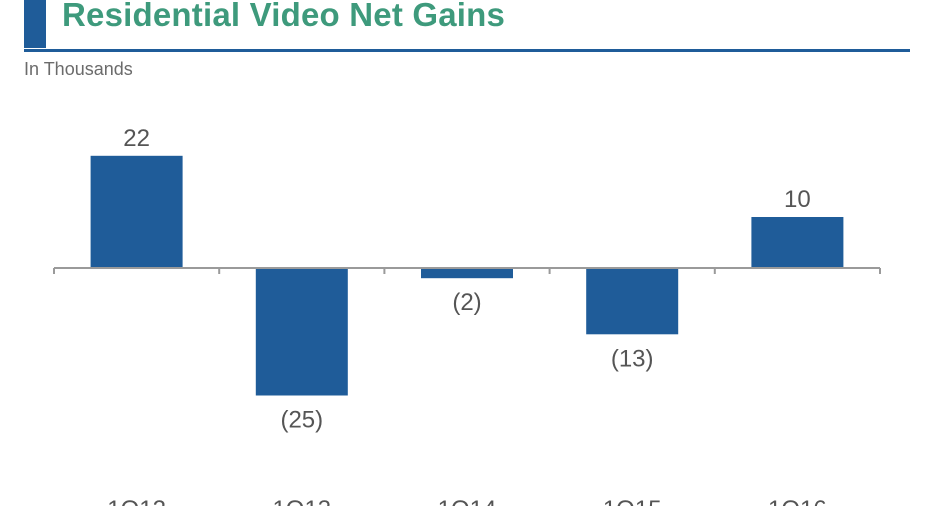 Image resolution: width=931 pixels, height=506 pixels. I want to click on page-title: Residential Video Net Gains, so click(284, 16).